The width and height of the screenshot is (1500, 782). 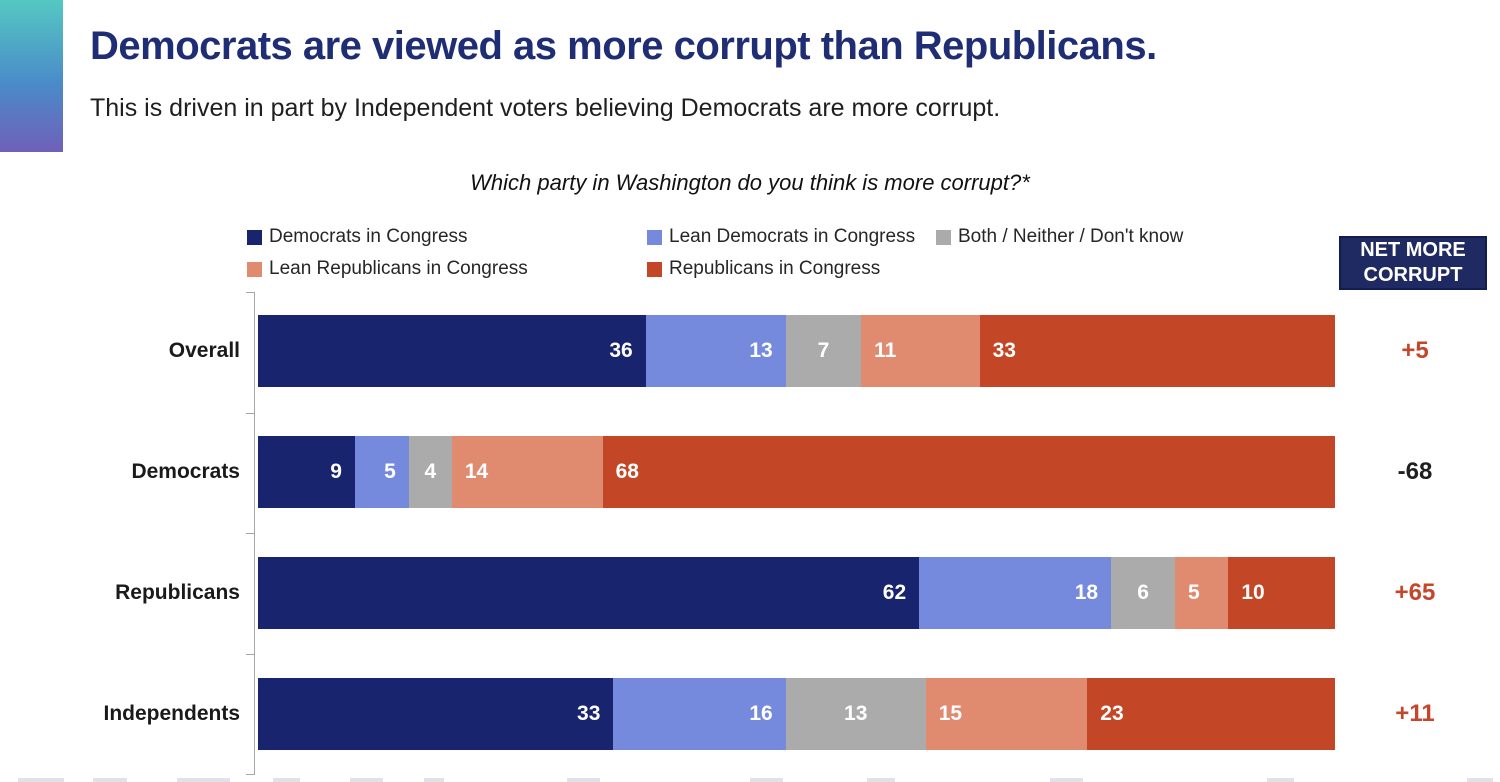 I want to click on net-value: -68, so click(x=1415, y=471).